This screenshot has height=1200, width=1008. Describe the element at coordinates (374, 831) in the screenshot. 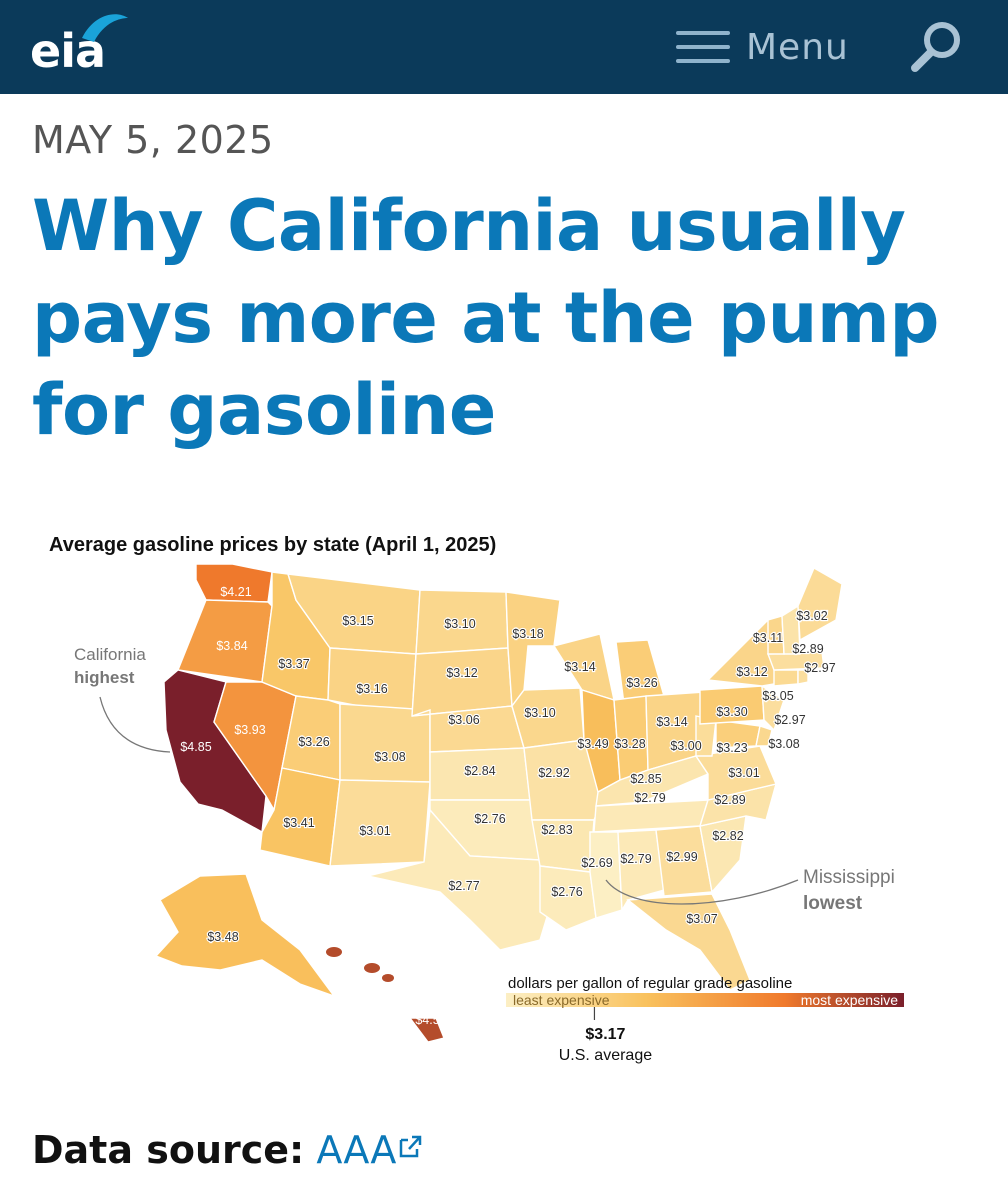

I see `state-label-nm: $3.01` at that location.